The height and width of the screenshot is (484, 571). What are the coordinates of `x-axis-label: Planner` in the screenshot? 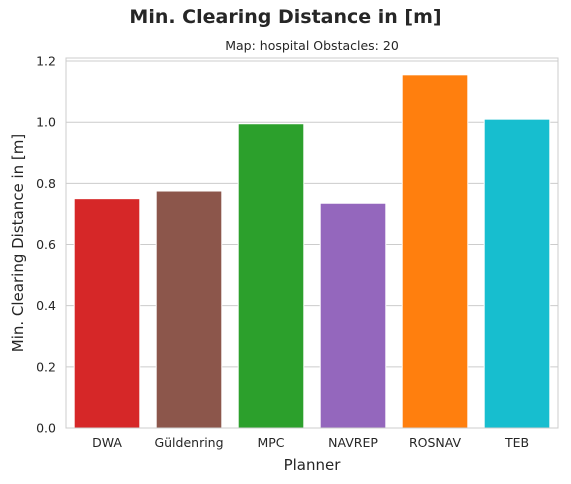 It's located at (313, 465).